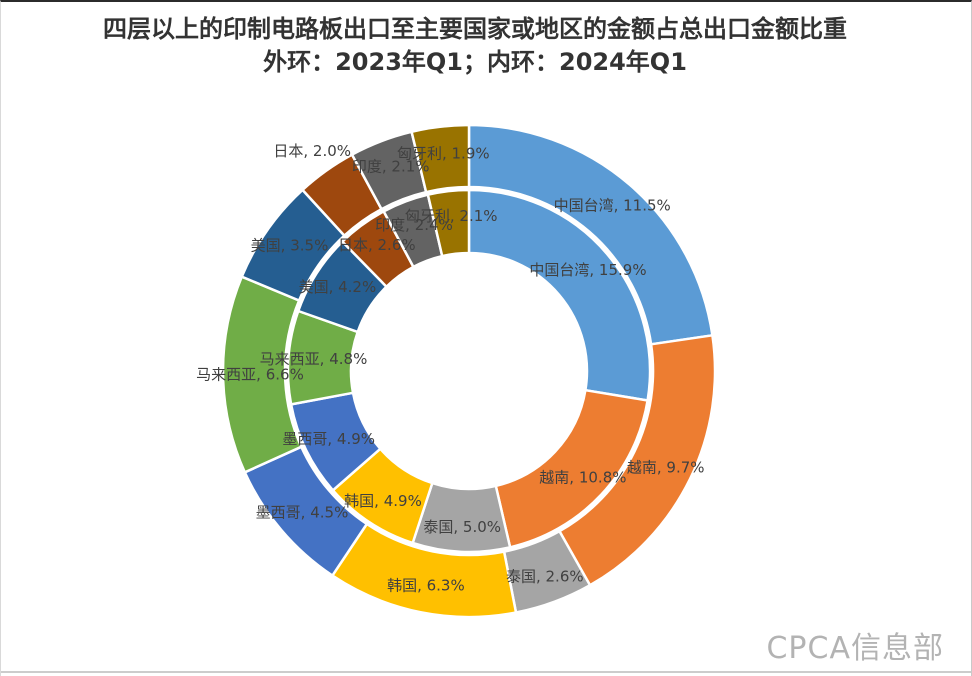 The width and height of the screenshot is (972, 676). What do you see at coordinates (302, 513) in the screenshot?
I see `label-outer-墨西哥: 墨西哥, 4.5%` at bounding box center [302, 513].